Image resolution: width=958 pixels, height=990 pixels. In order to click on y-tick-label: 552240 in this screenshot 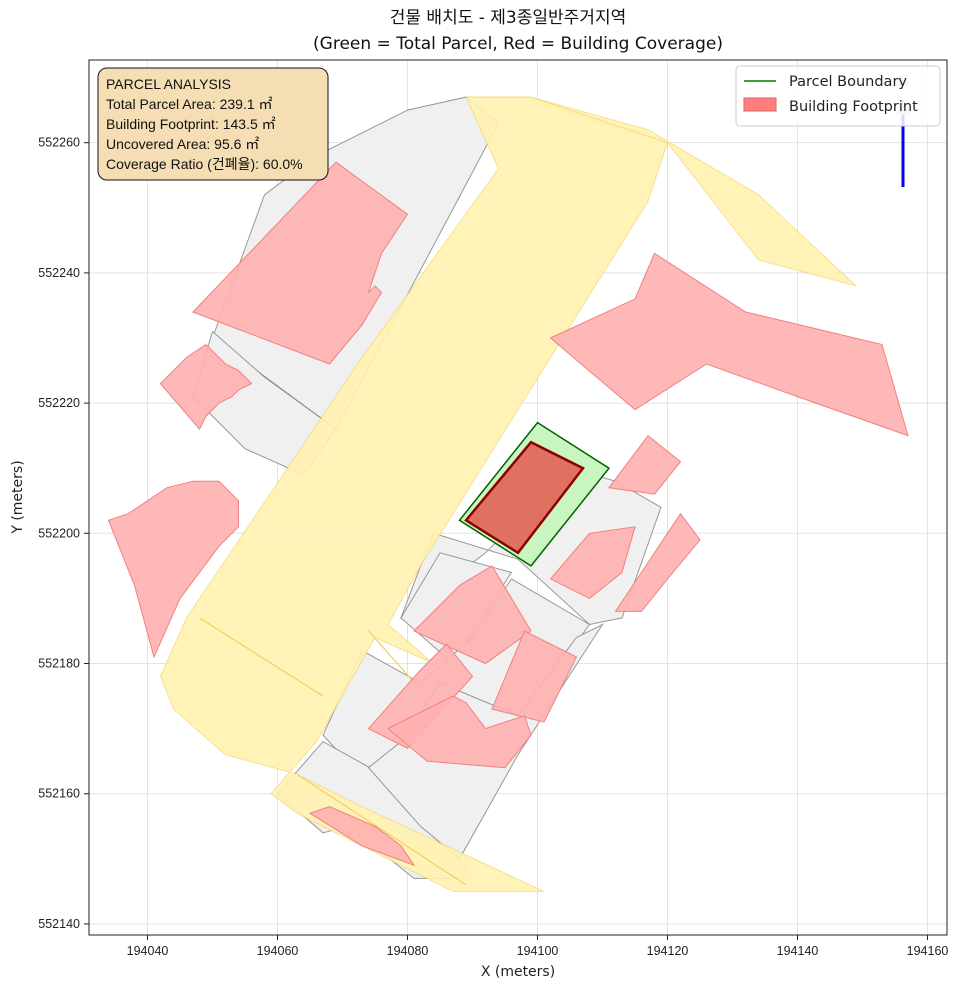, I will do `click(59, 273)`.